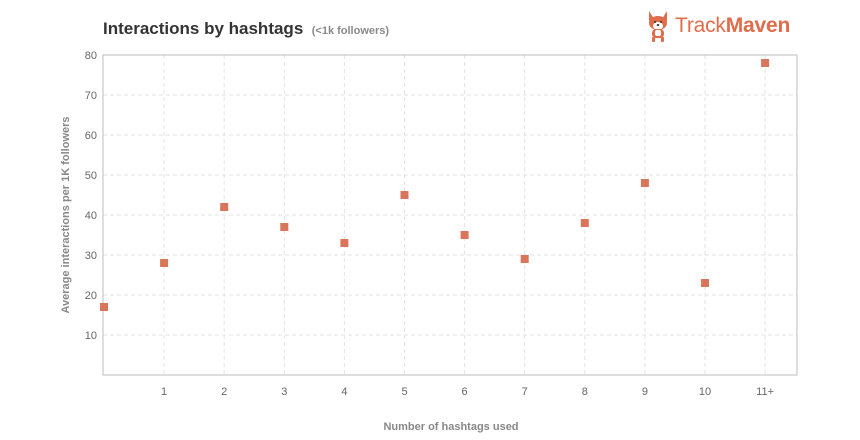 The width and height of the screenshot is (860, 440). Describe the element at coordinates (91, 296) in the screenshot. I see `y-tick-label: 20` at that location.